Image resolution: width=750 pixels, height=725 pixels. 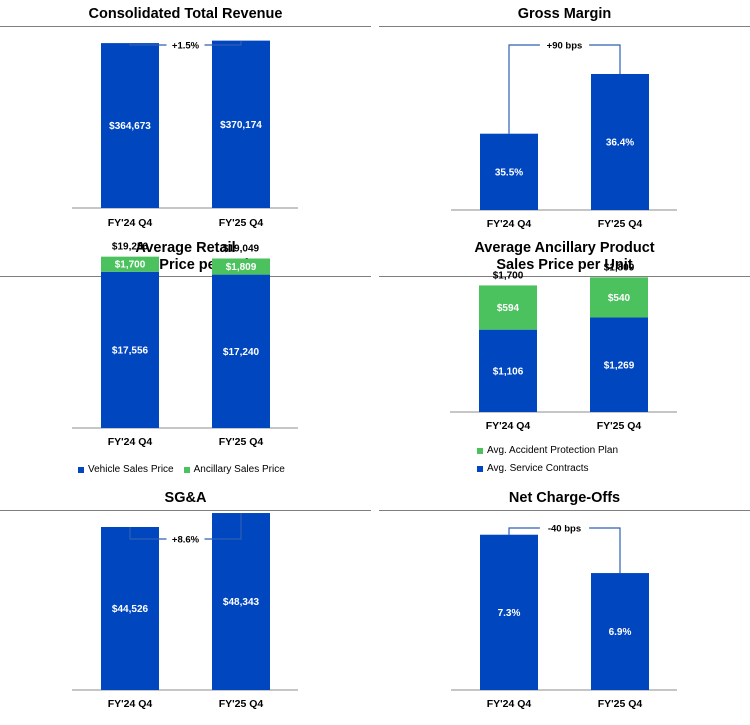 I want to click on data-label: $17,240, so click(x=241, y=352).